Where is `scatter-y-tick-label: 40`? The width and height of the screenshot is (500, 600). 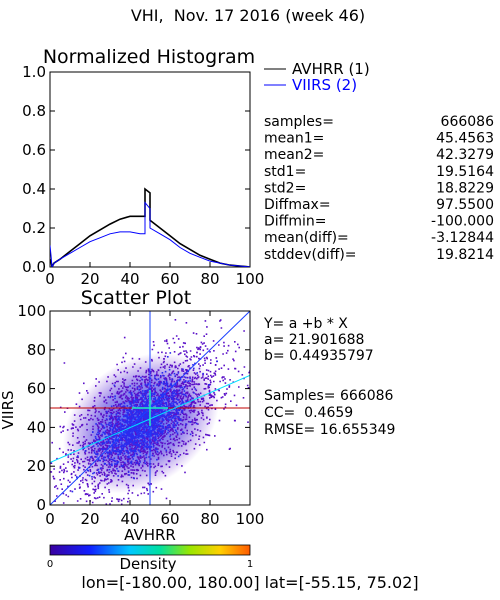 scatter-y-tick-label: 40 is located at coordinates (36, 427).